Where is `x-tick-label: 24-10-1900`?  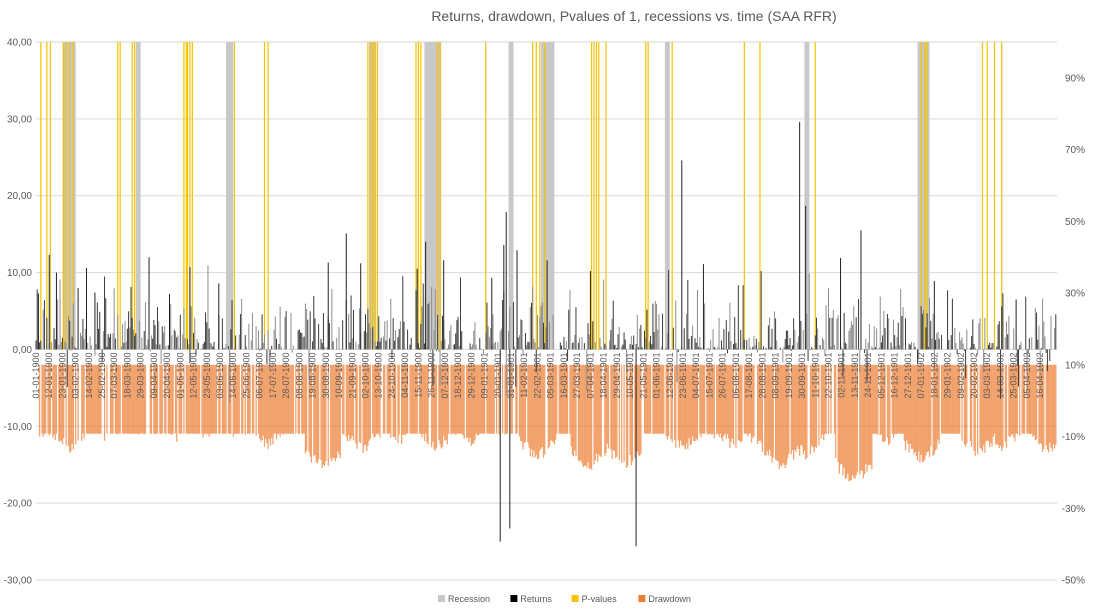
x-tick-label: 24-10-1900 is located at coordinates (392, 375).